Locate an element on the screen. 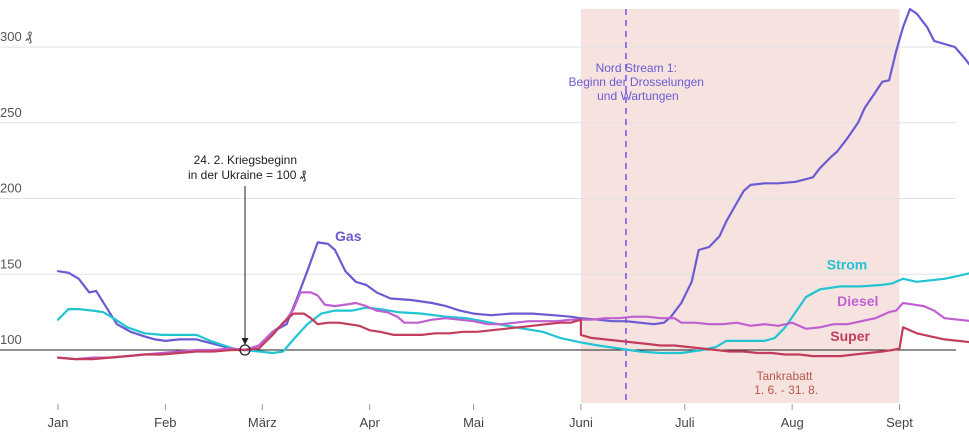 This screenshot has height=435, width=969. series-label-diesel: Diesel is located at coordinates (857, 301).